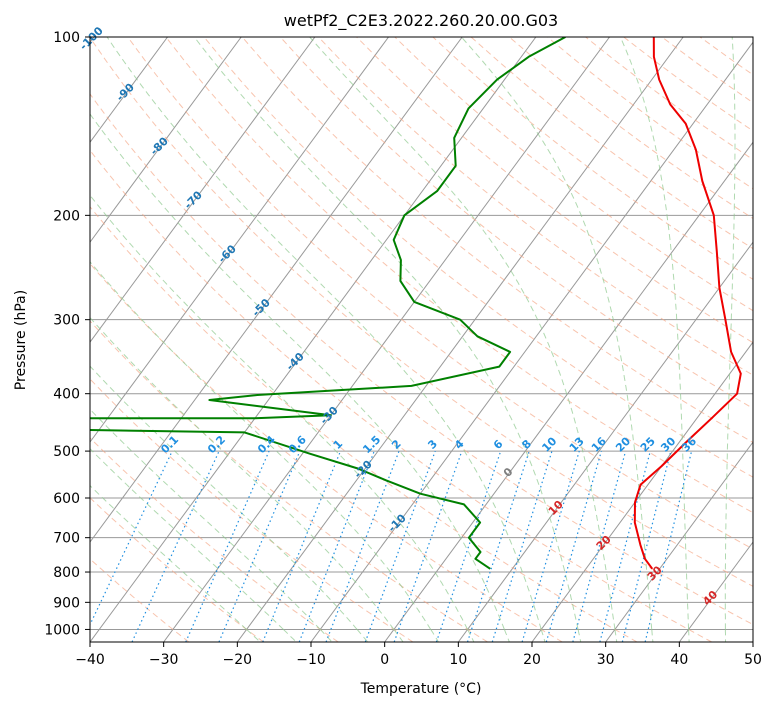 This screenshot has width=775, height=708. What do you see at coordinates (66, 452) in the screenshot?
I see `y-tick-label: 500` at bounding box center [66, 452].